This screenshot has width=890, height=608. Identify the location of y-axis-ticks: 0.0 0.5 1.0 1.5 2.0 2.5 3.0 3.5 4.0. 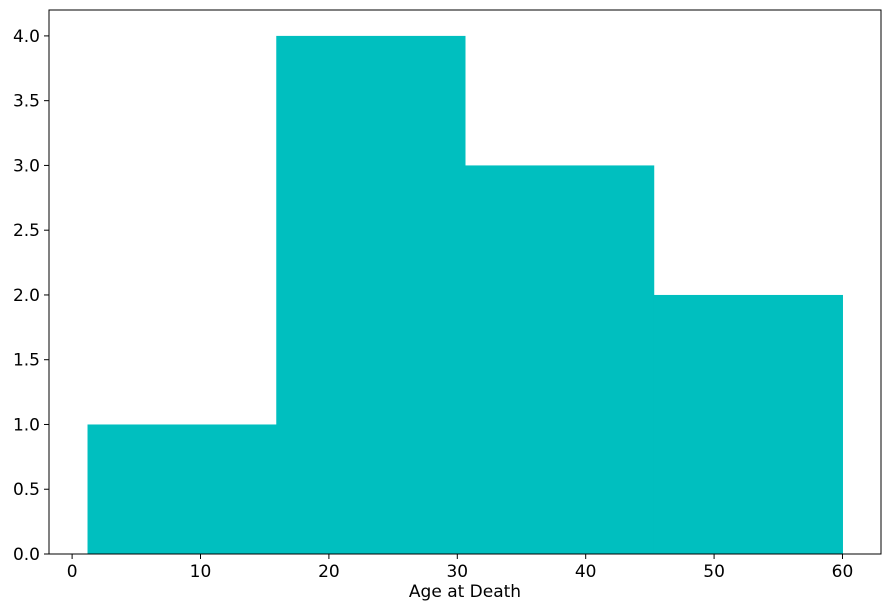
(31, 296).